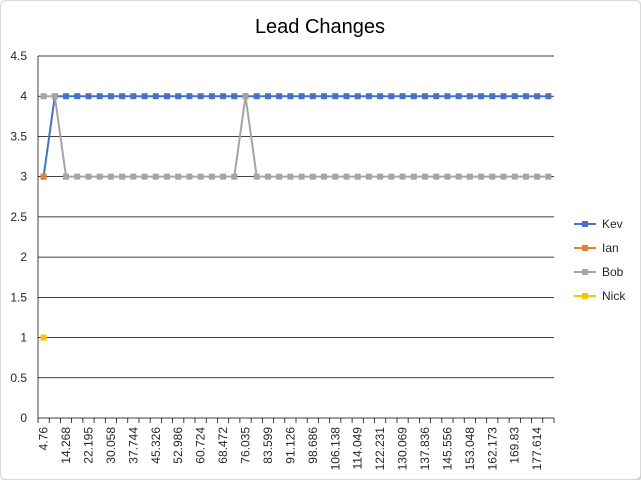 The image size is (641, 480). Describe the element at coordinates (470, 449) in the screenshot. I see `x-tick-label: 153.048` at that location.